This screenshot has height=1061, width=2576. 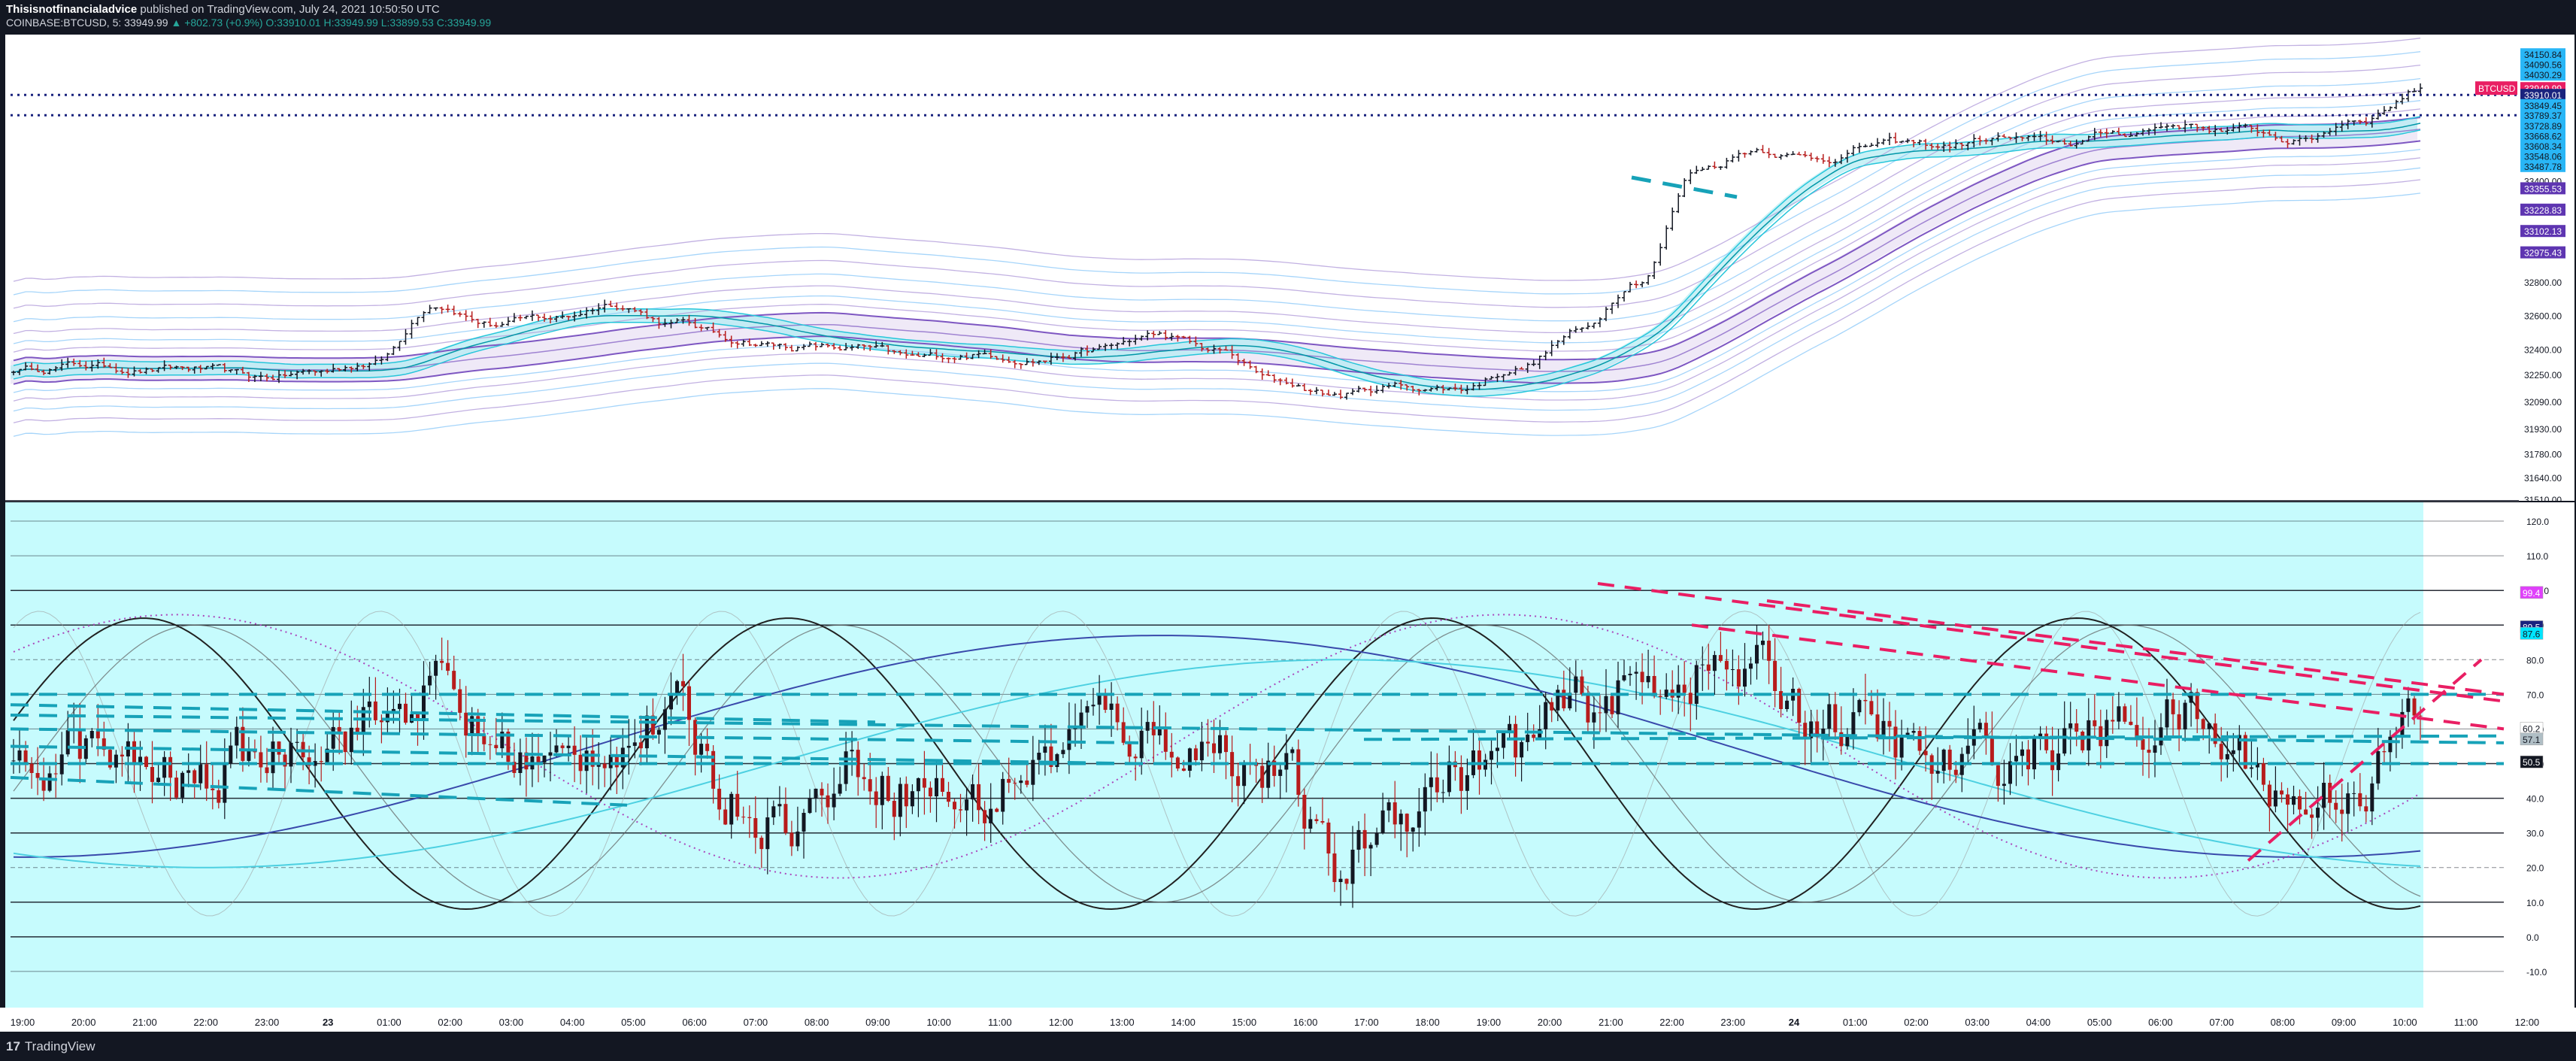 What do you see at coordinates (2160, 1022) in the screenshot?
I see `time-axis-label: 06:00` at bounding box center [2160, 1022].